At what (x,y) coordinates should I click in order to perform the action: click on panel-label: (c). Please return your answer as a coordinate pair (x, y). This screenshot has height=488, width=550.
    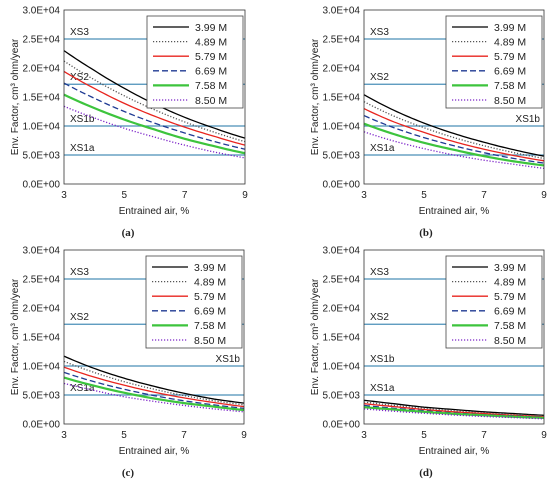
    Looking at the image, I should click on (128, 473).